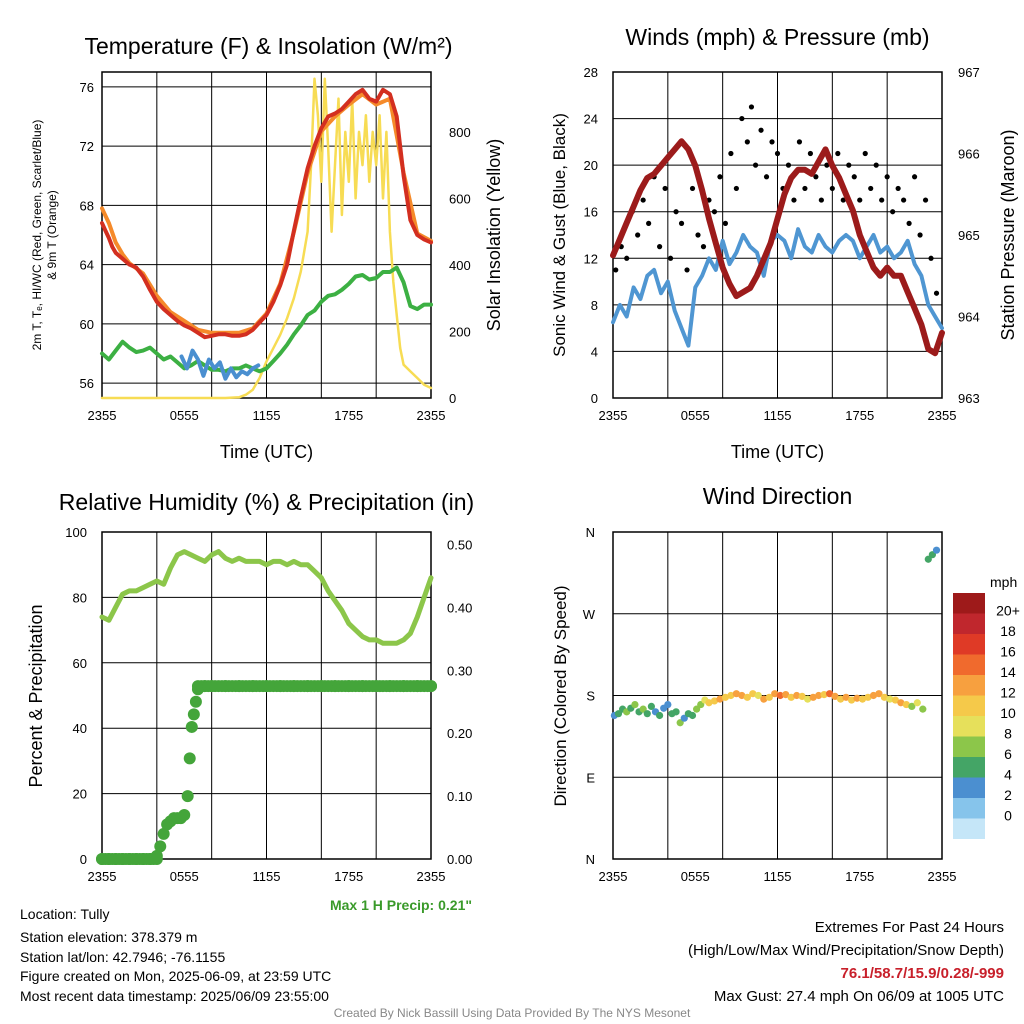 The width and height of the screenshot is (1024, 1024). I want to click on y2-tick-label: 0.40, so click(459, 607).